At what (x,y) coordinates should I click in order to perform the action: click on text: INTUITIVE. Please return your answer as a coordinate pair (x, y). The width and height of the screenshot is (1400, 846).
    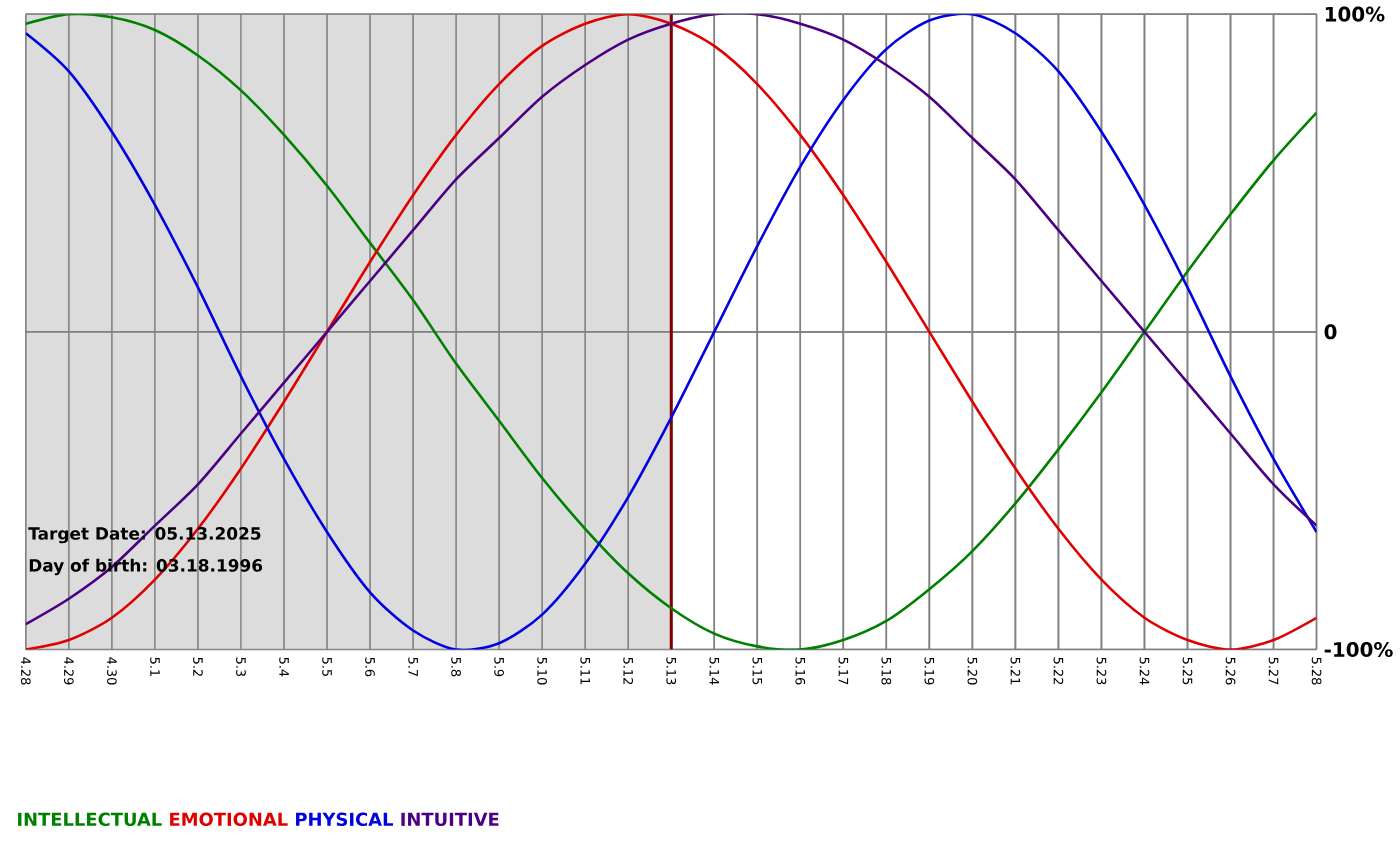
    Looking at the image, I should click on (450, 819).